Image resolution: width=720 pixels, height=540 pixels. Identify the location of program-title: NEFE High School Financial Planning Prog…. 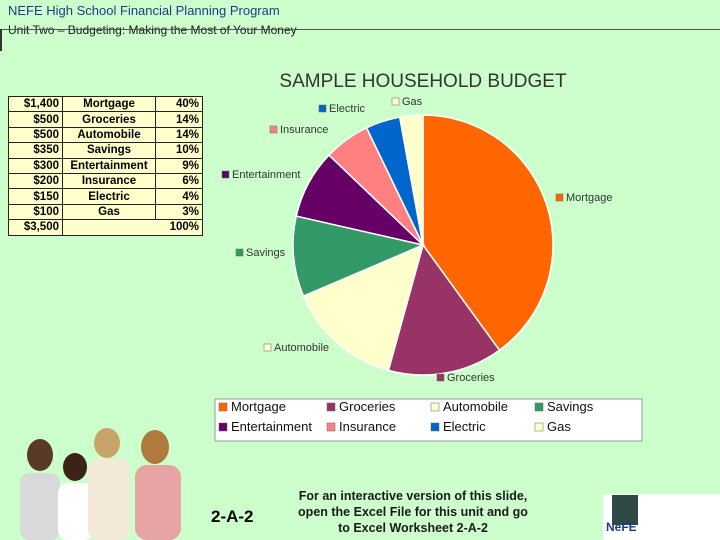
(144, 10).